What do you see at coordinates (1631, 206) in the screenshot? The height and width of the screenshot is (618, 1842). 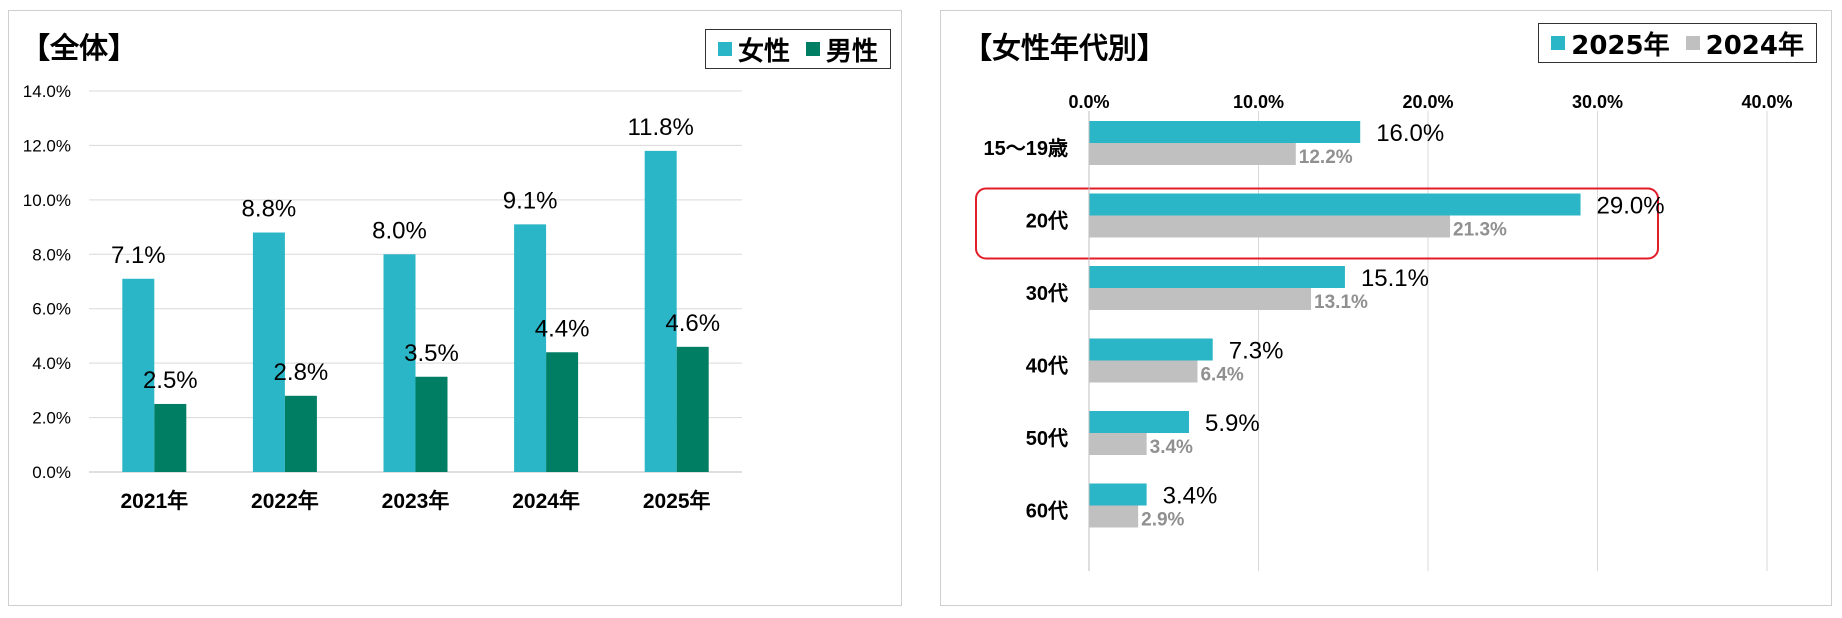 I see `data-label-2025: 29.0%` at bounding box center [1631, 206].